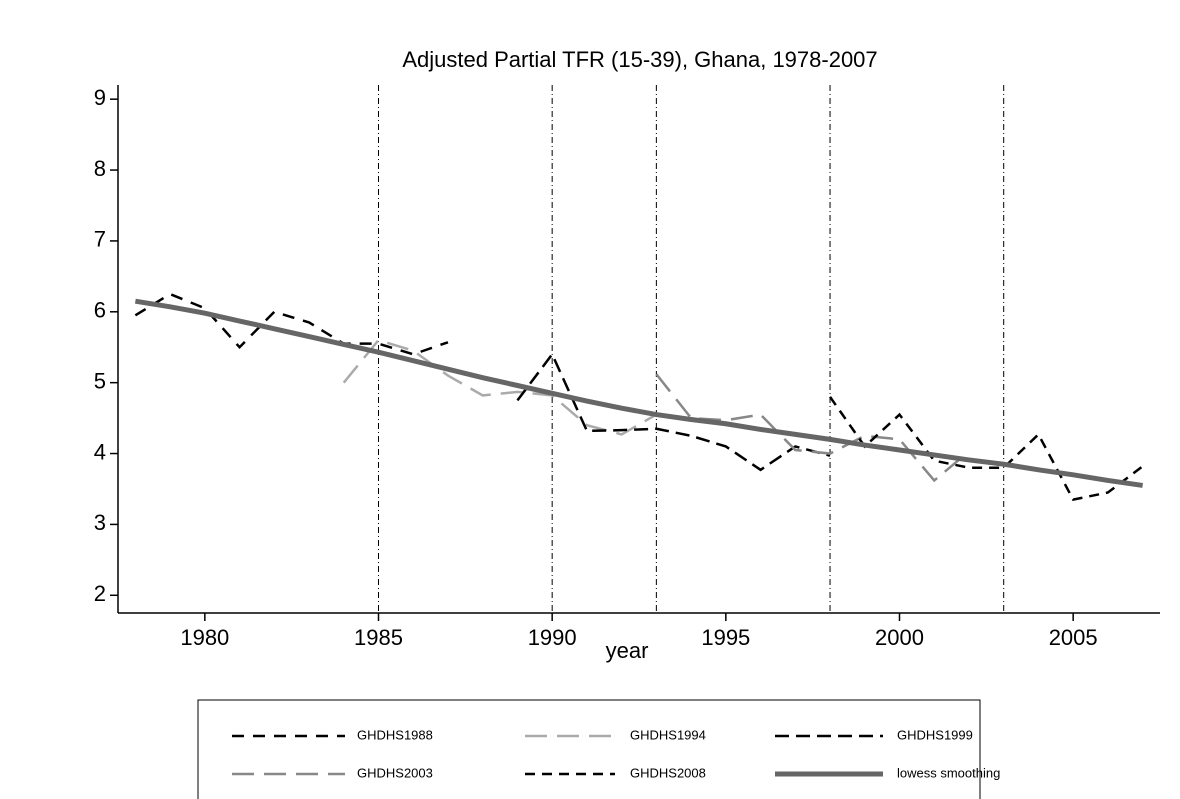 The width and height of the screenshot is (1180, 799). I want to click on y-tick-label: 7, so click(100, 239).